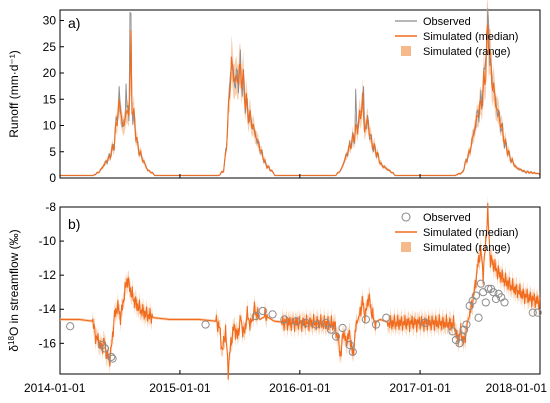  What do you see at coordinates (48, 309) in the screenshot?
I see `panel-b-ytick-label: -14` at bounding box center [48, 309].